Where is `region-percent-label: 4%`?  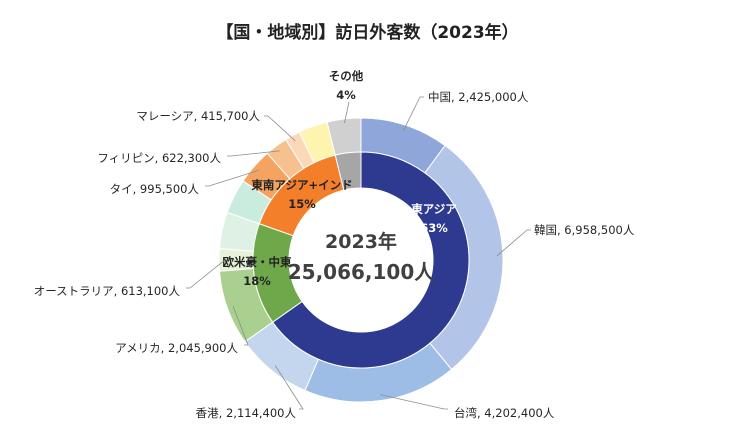
region-percent-label: 4% is located at coordinates (346, 95).